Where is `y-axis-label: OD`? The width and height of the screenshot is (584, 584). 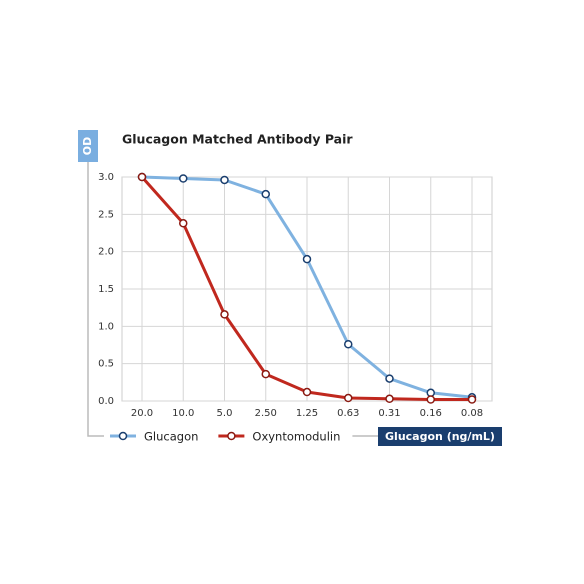
y-axis-label: OD is located at coordinates (87, 146).